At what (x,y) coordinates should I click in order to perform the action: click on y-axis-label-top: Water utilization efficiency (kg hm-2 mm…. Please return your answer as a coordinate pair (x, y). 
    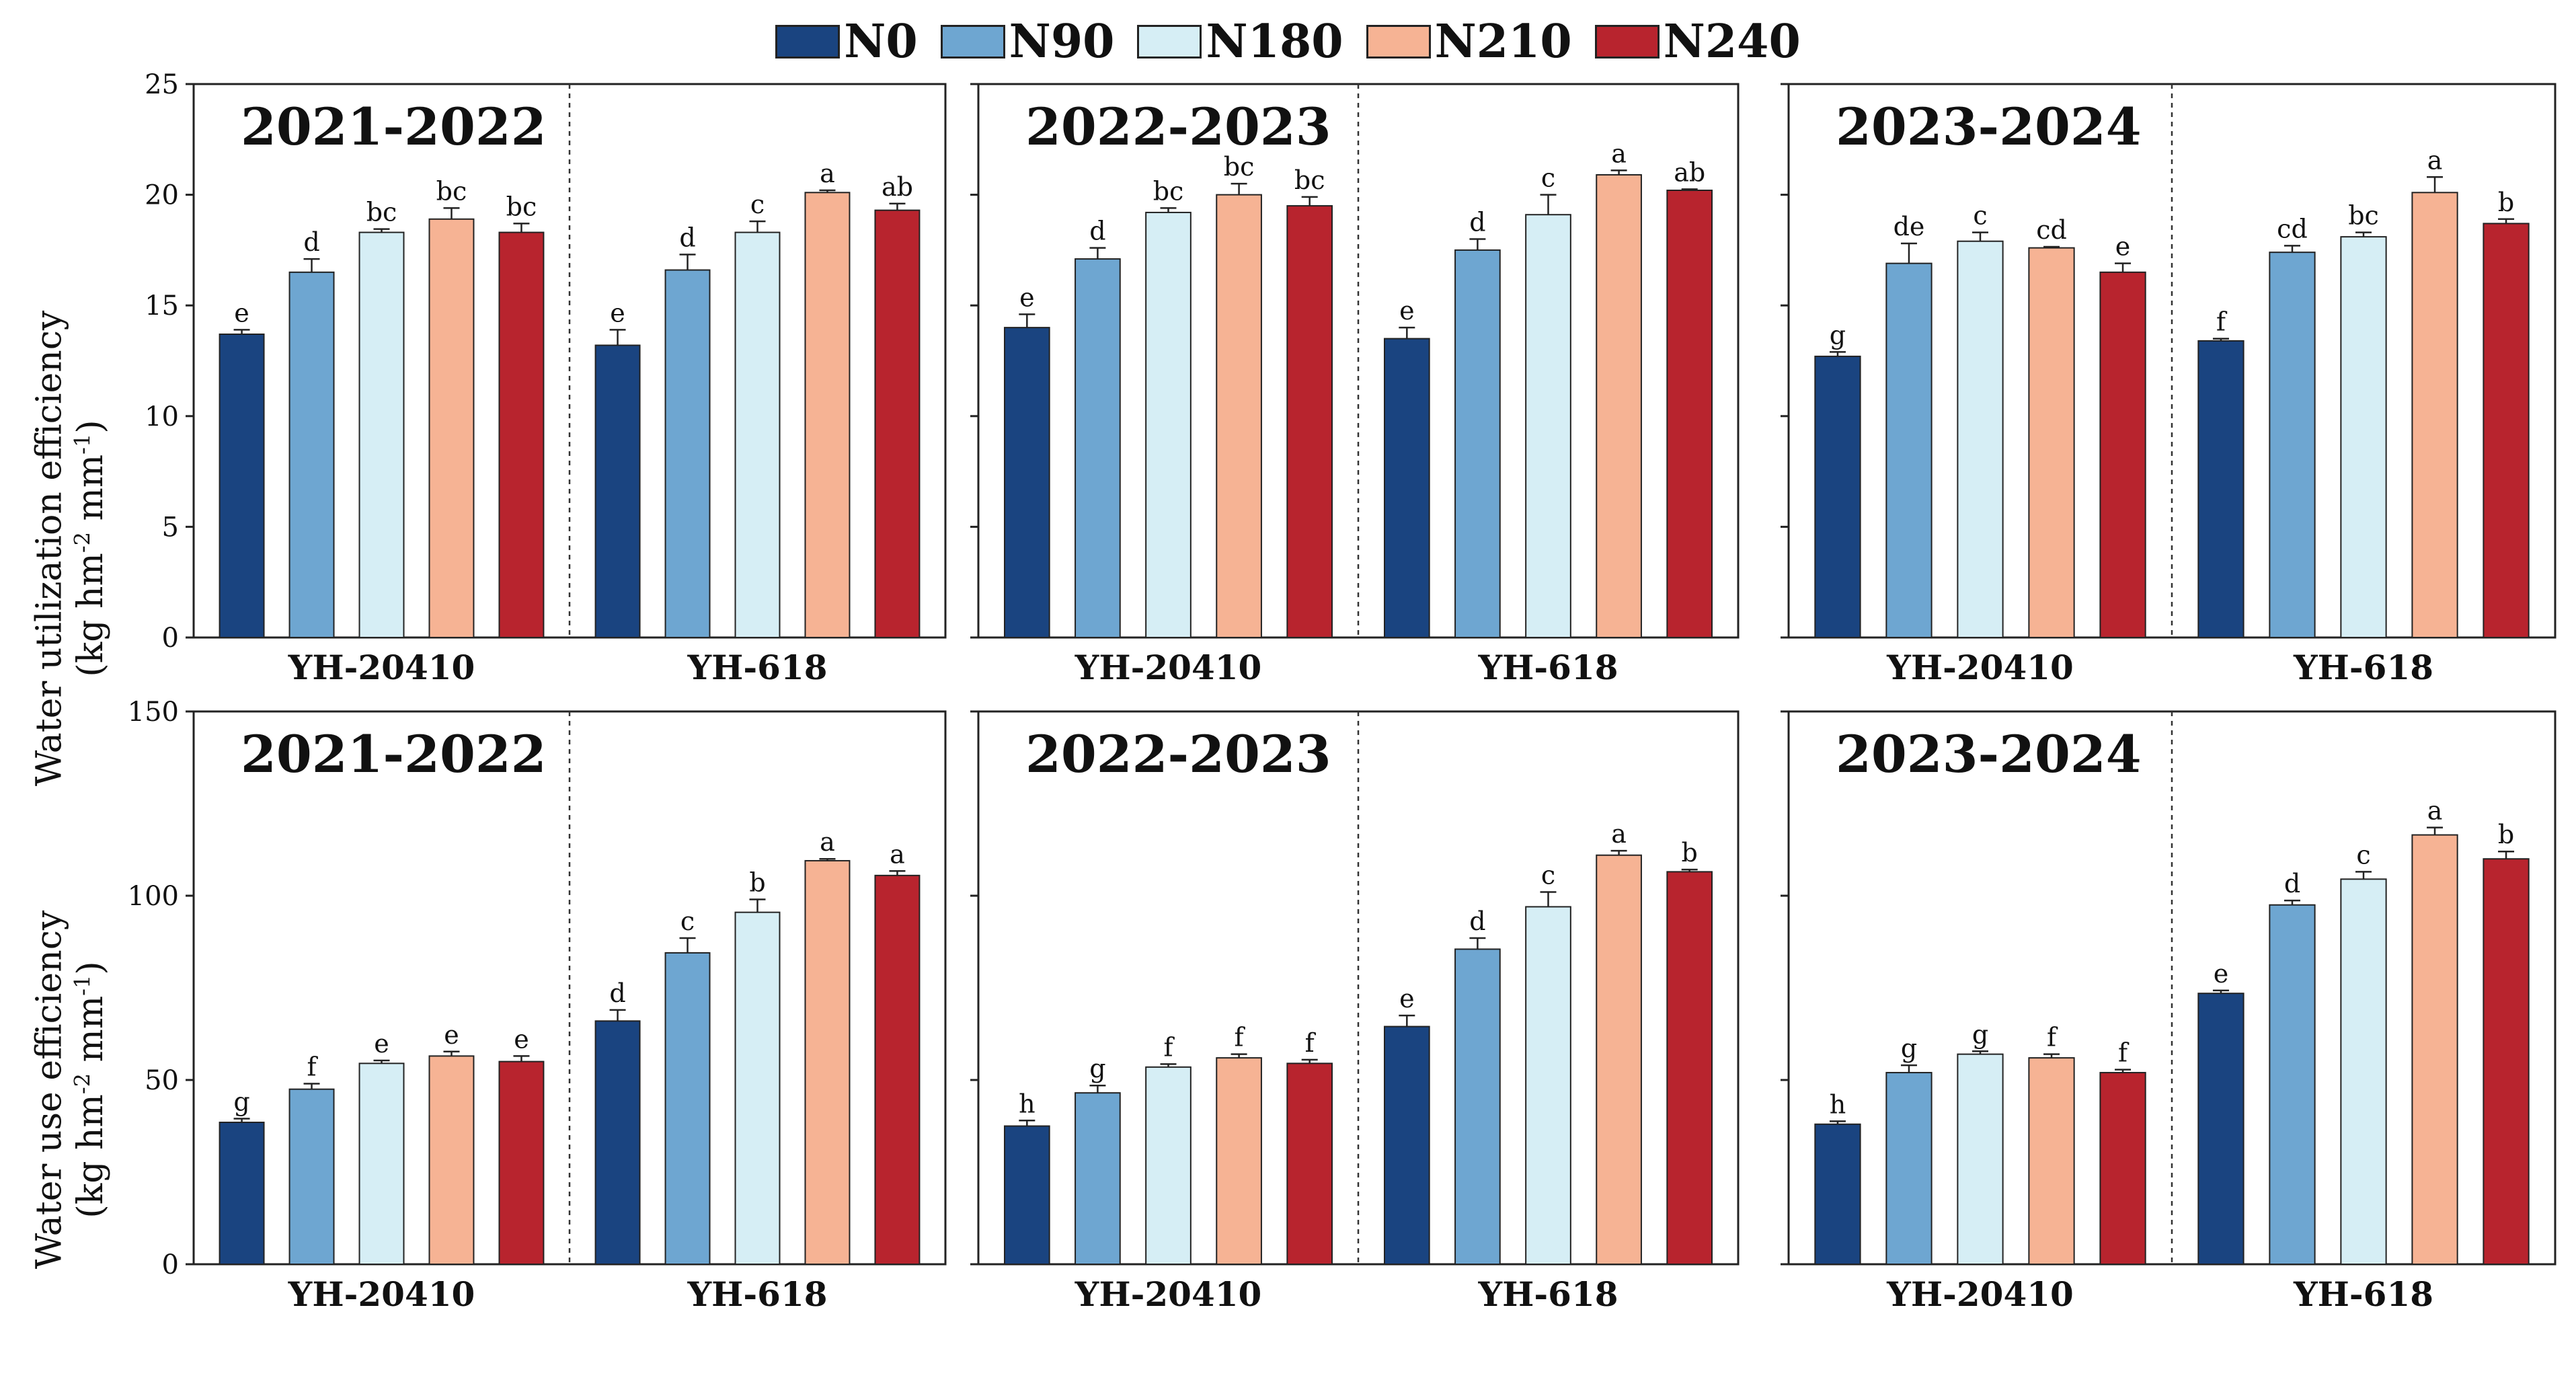
    Looking at the image, I should click on (71, 548).